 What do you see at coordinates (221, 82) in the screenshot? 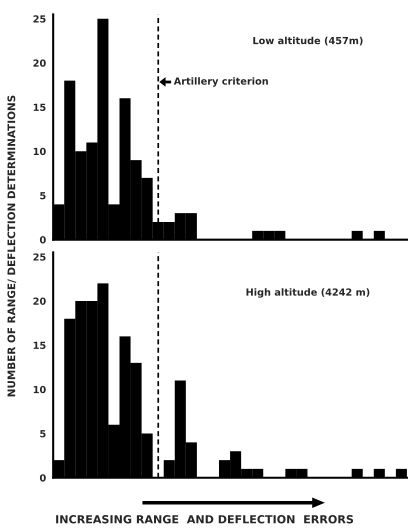
I see `annotation: Artillery criterion` at bounding box center [221, 82].